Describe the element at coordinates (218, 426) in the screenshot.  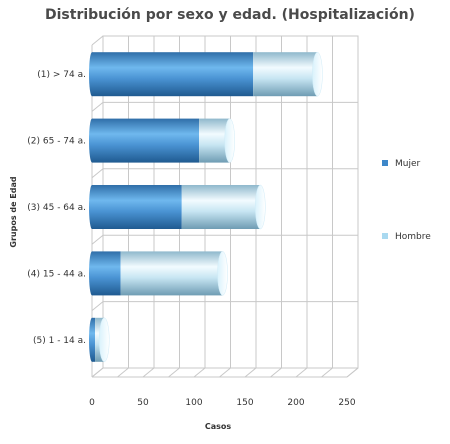
I see `x-axis-title: Casos` at that location.